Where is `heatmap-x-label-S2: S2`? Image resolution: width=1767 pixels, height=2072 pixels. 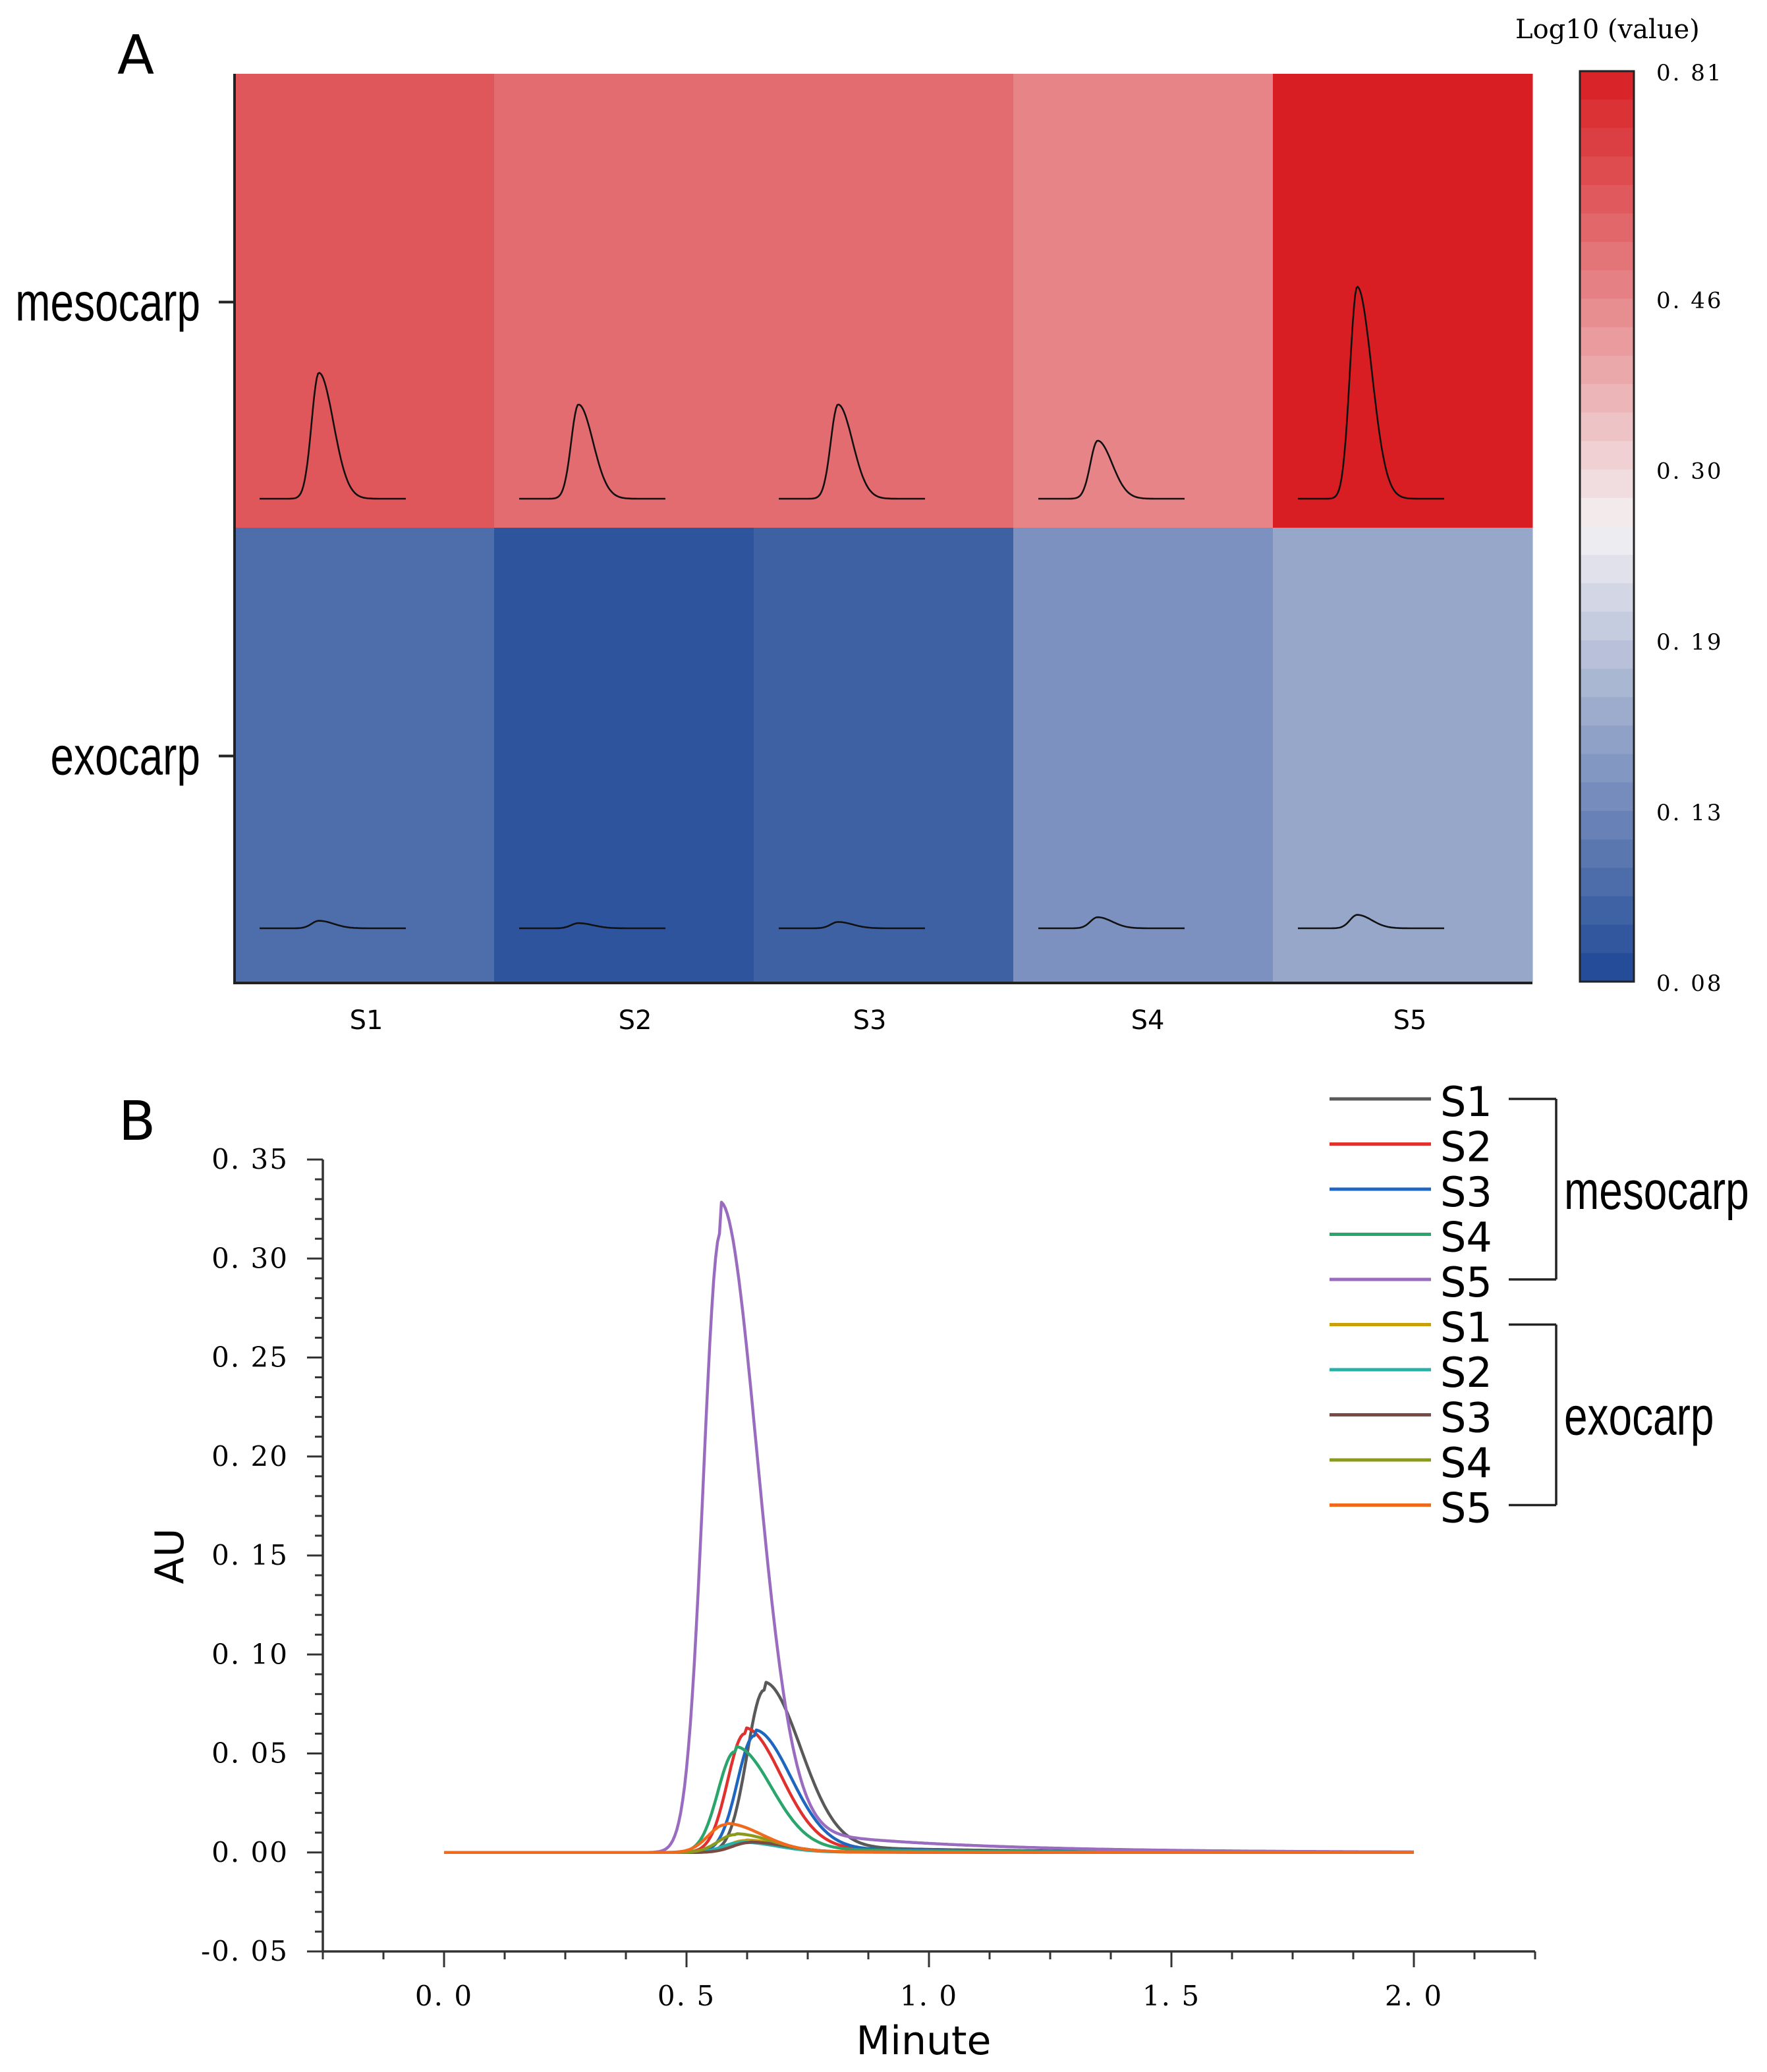
heatmap-x-label-S2: S2 is located at coordinates (635, 1020).